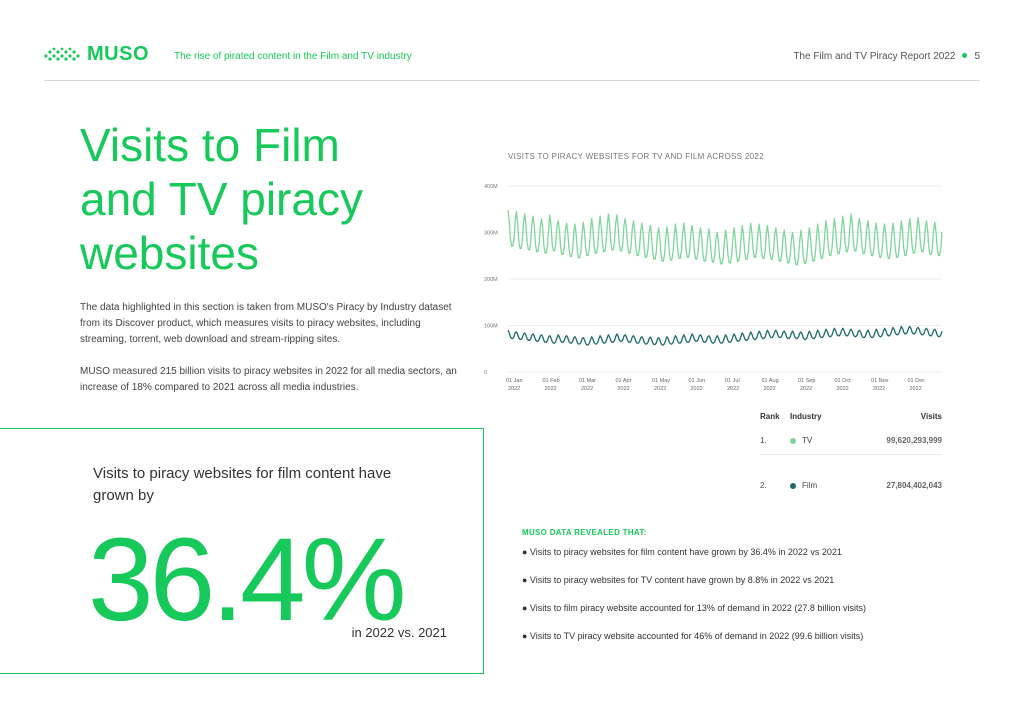  Describe the element at coordinates (399, 632) in the screenshot. I see `callout-footer: in 2022 vs. 2021` at that location.